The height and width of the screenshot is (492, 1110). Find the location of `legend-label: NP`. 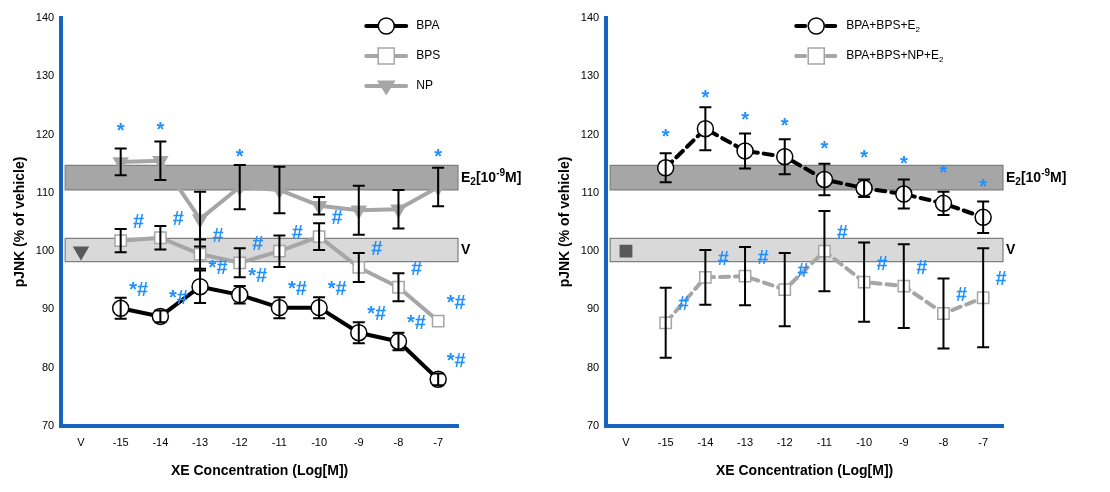

legend-label: NP is located at coordinates (424, 85).